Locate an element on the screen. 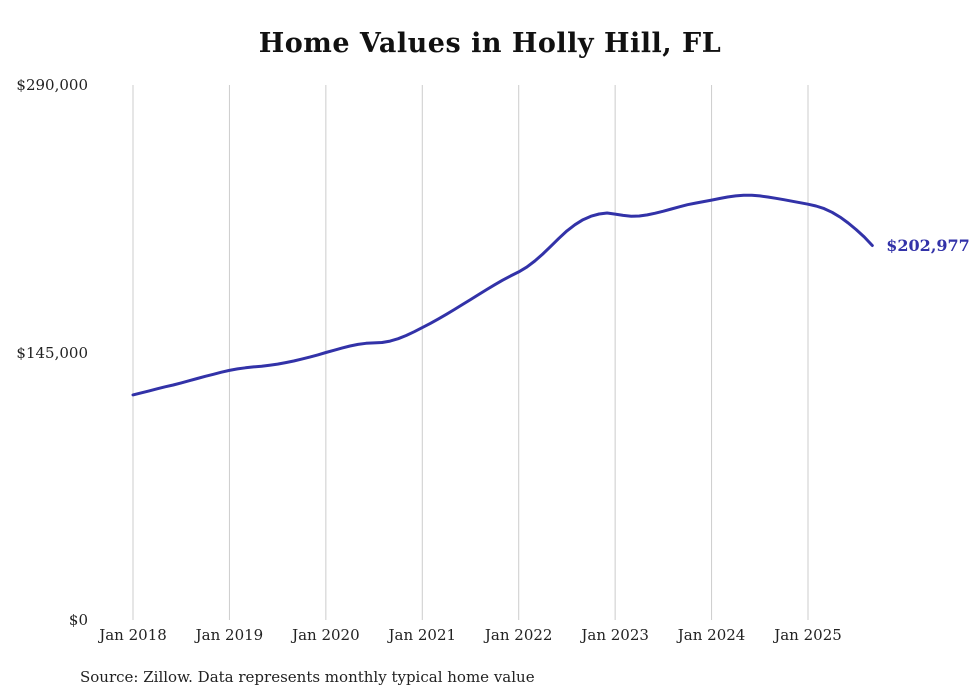  x-tick-label: Jan 2019 is located at coordinates (229, 635).